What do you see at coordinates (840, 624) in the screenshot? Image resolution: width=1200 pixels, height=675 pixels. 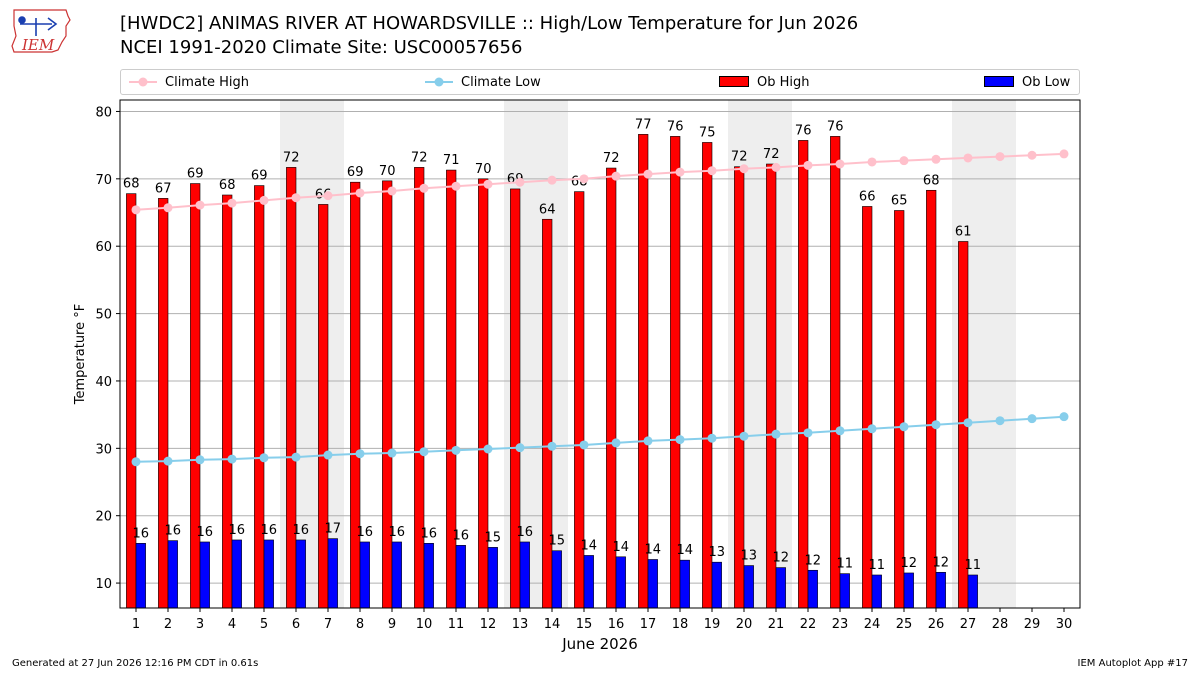 I see `x-tick-label: 23` at bounding box center [840, 624].